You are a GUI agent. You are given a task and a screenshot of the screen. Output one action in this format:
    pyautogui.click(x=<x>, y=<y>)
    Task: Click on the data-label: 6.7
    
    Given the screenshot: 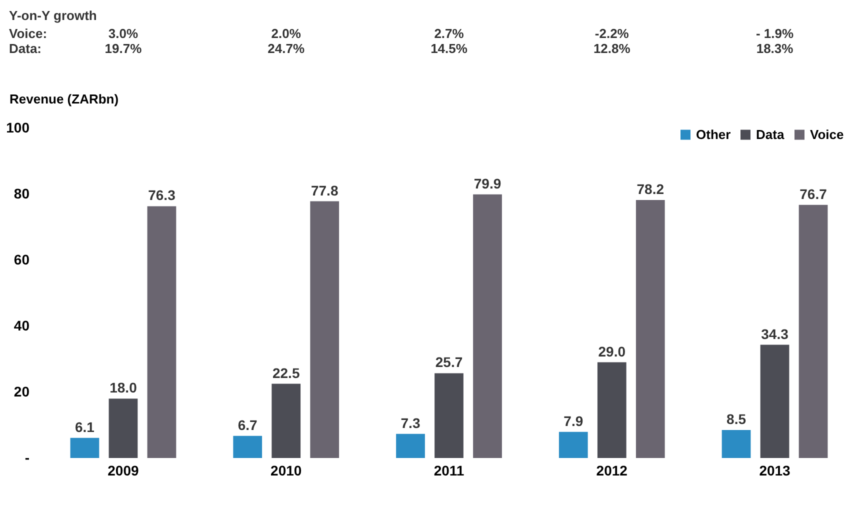 What is the action you would take?
    pyautogui.click(x=248, y=424)
    